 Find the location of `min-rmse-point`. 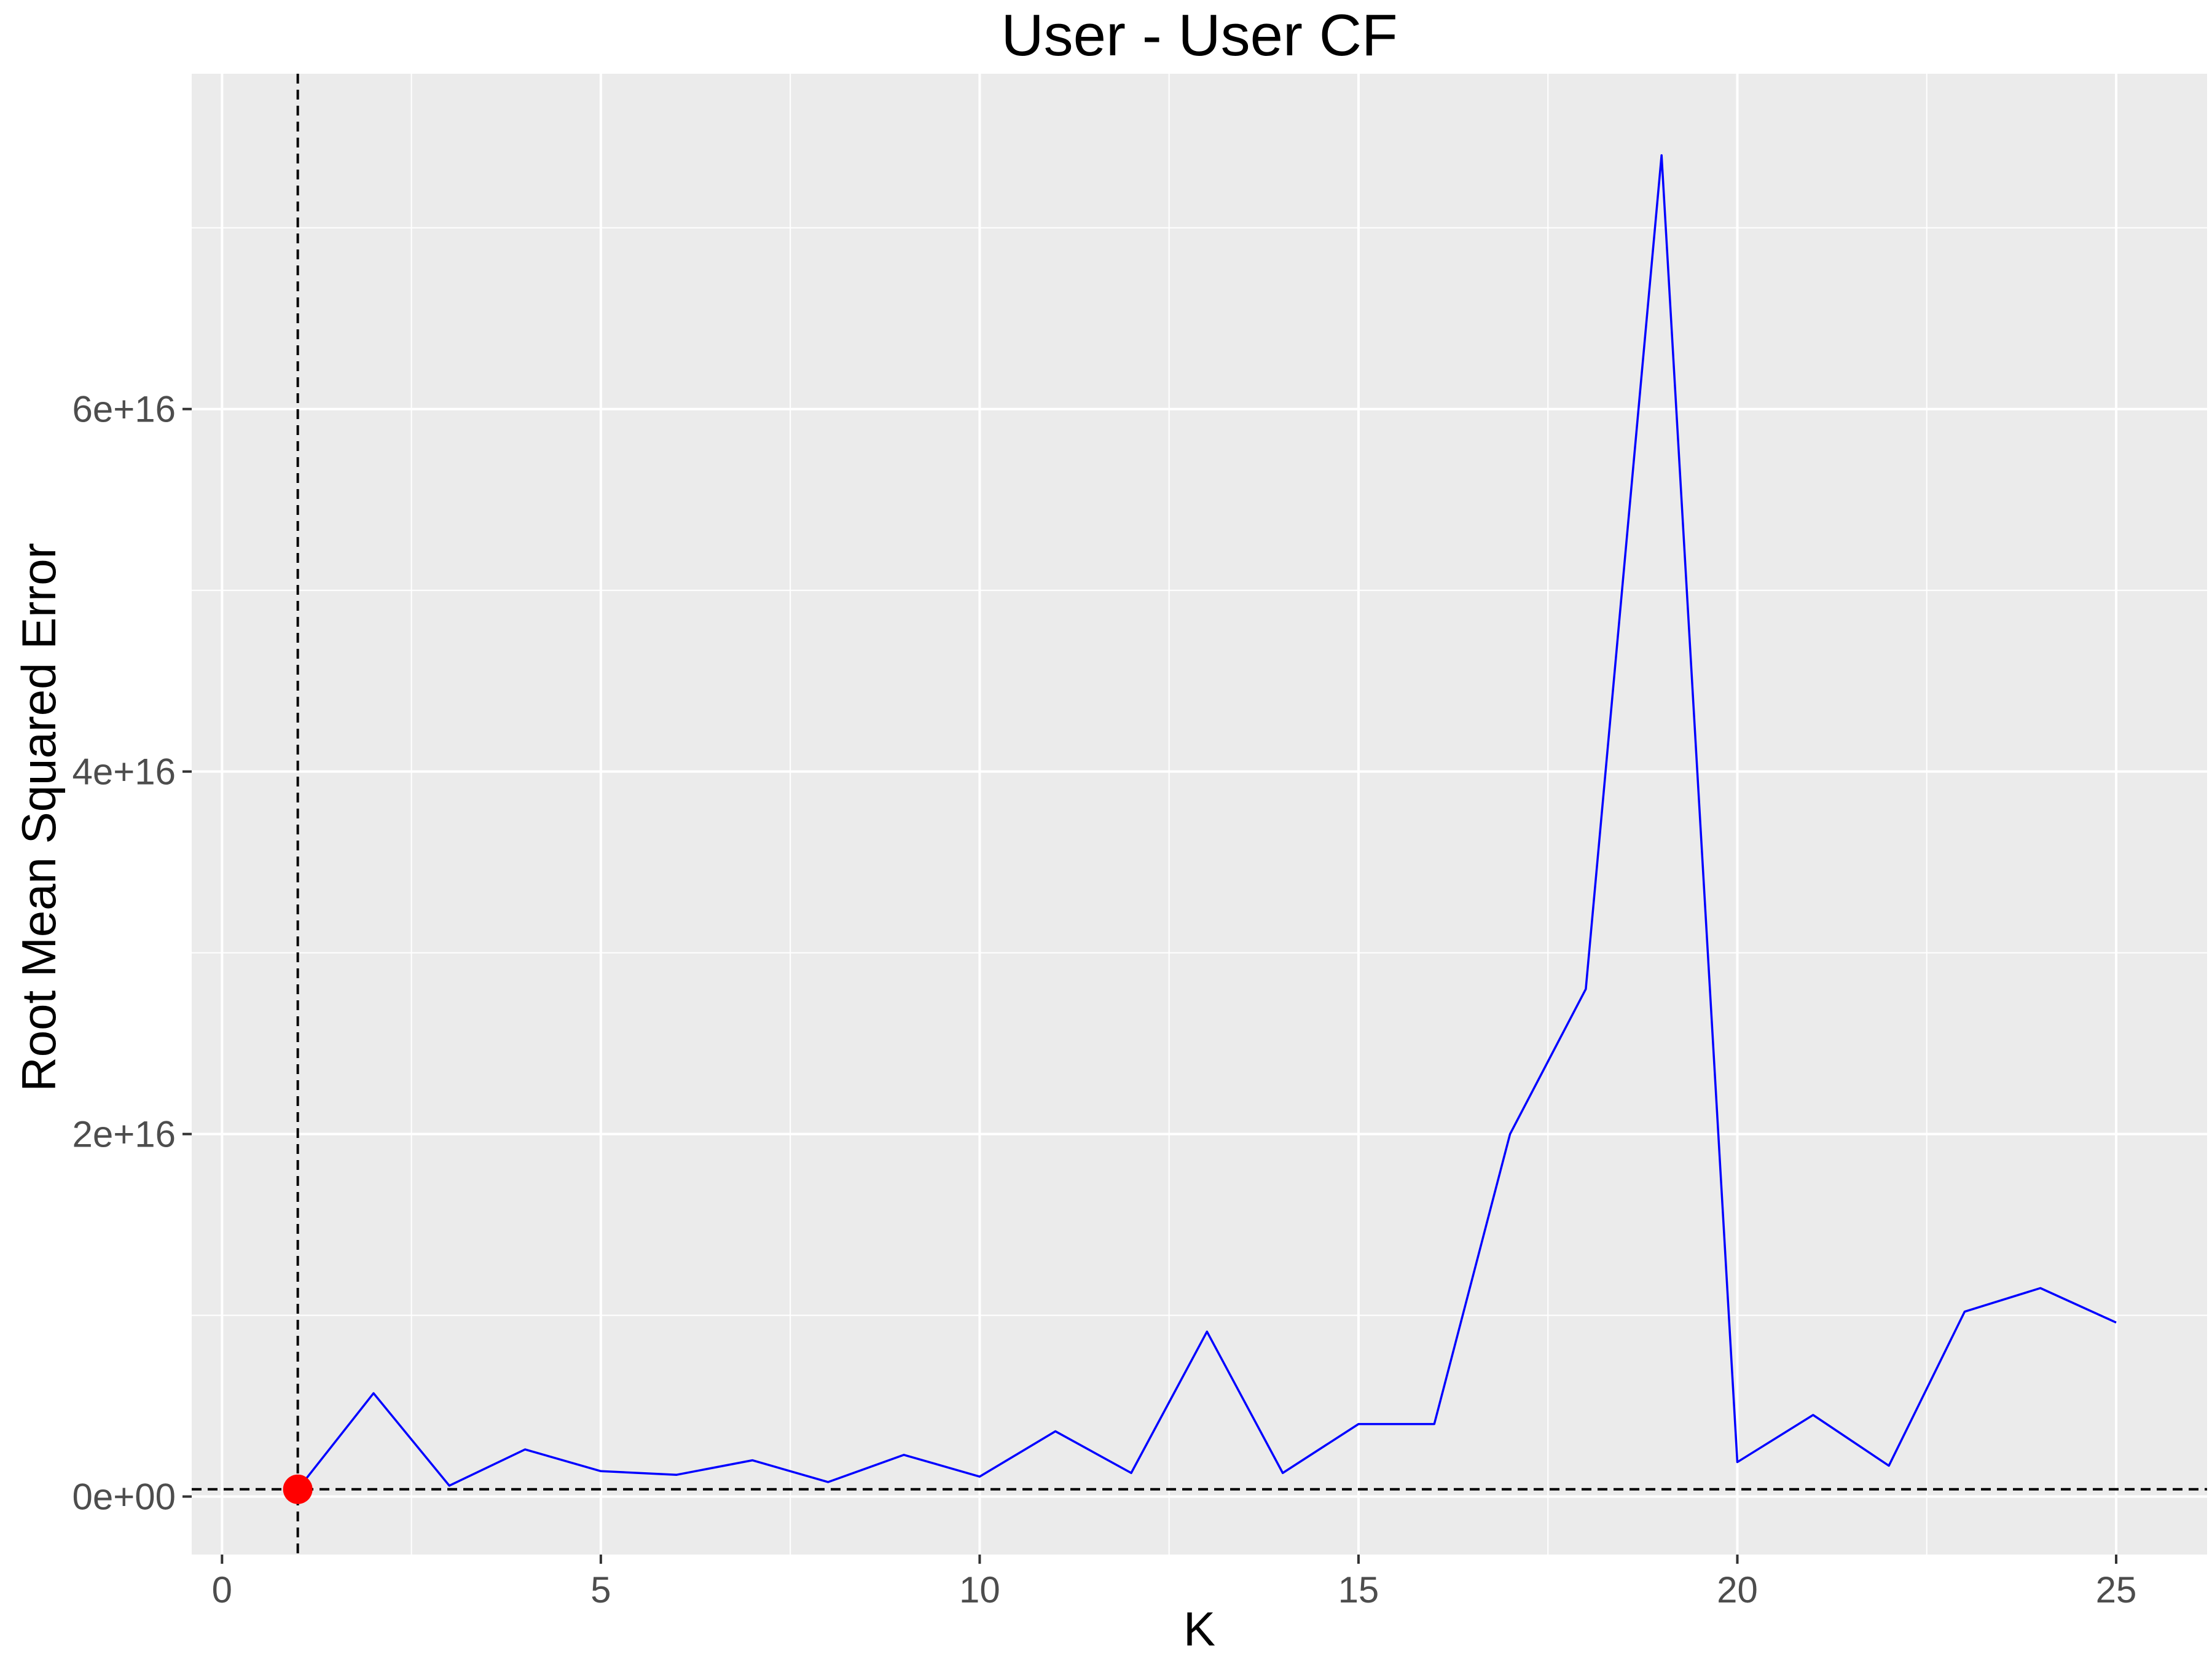

min-rmse-point is located at coordinates (298, 1489).